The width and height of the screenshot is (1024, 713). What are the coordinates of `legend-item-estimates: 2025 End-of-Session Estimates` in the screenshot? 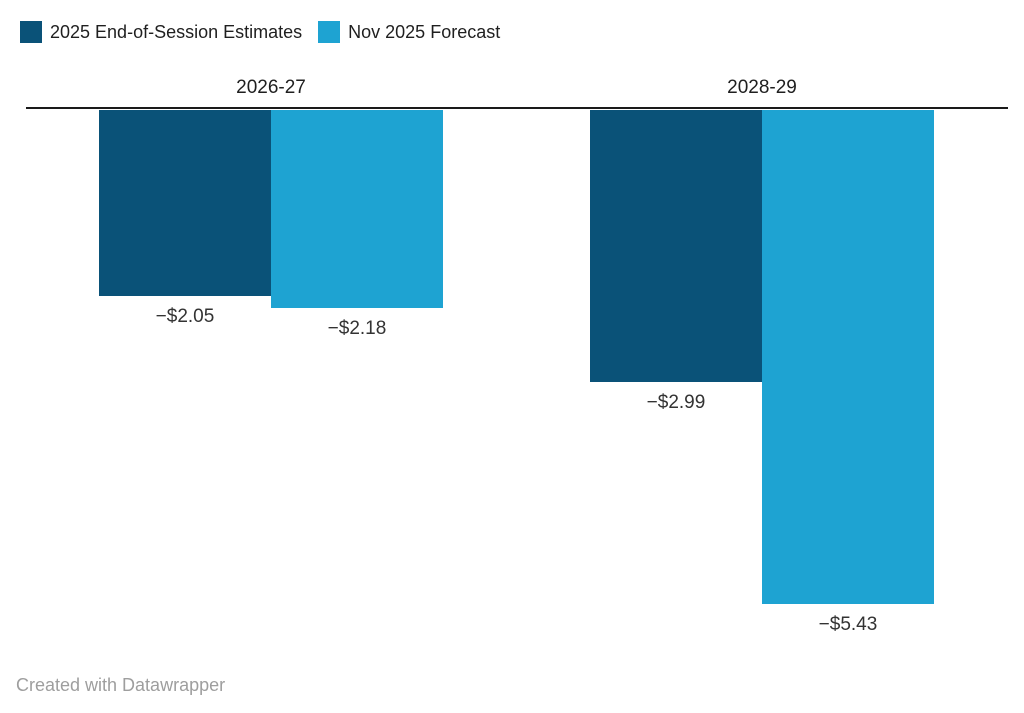 It's located at (161, 32).